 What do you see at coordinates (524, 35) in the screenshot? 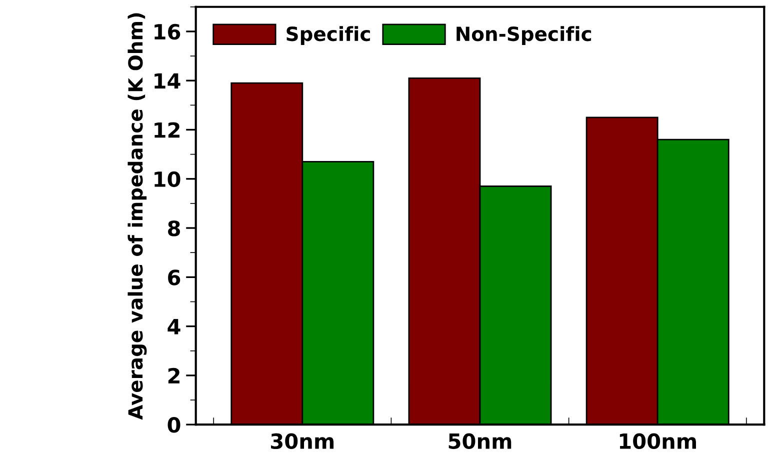
I see `legend-label: Non-Specific` at bounding box center [524, 35].